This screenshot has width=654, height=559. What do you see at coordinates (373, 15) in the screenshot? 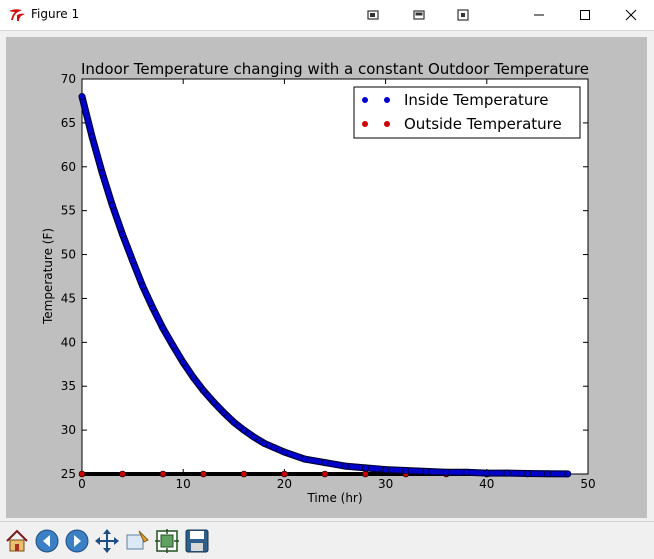
I see `restore-tab-icon` at bounding box center [373, 15].